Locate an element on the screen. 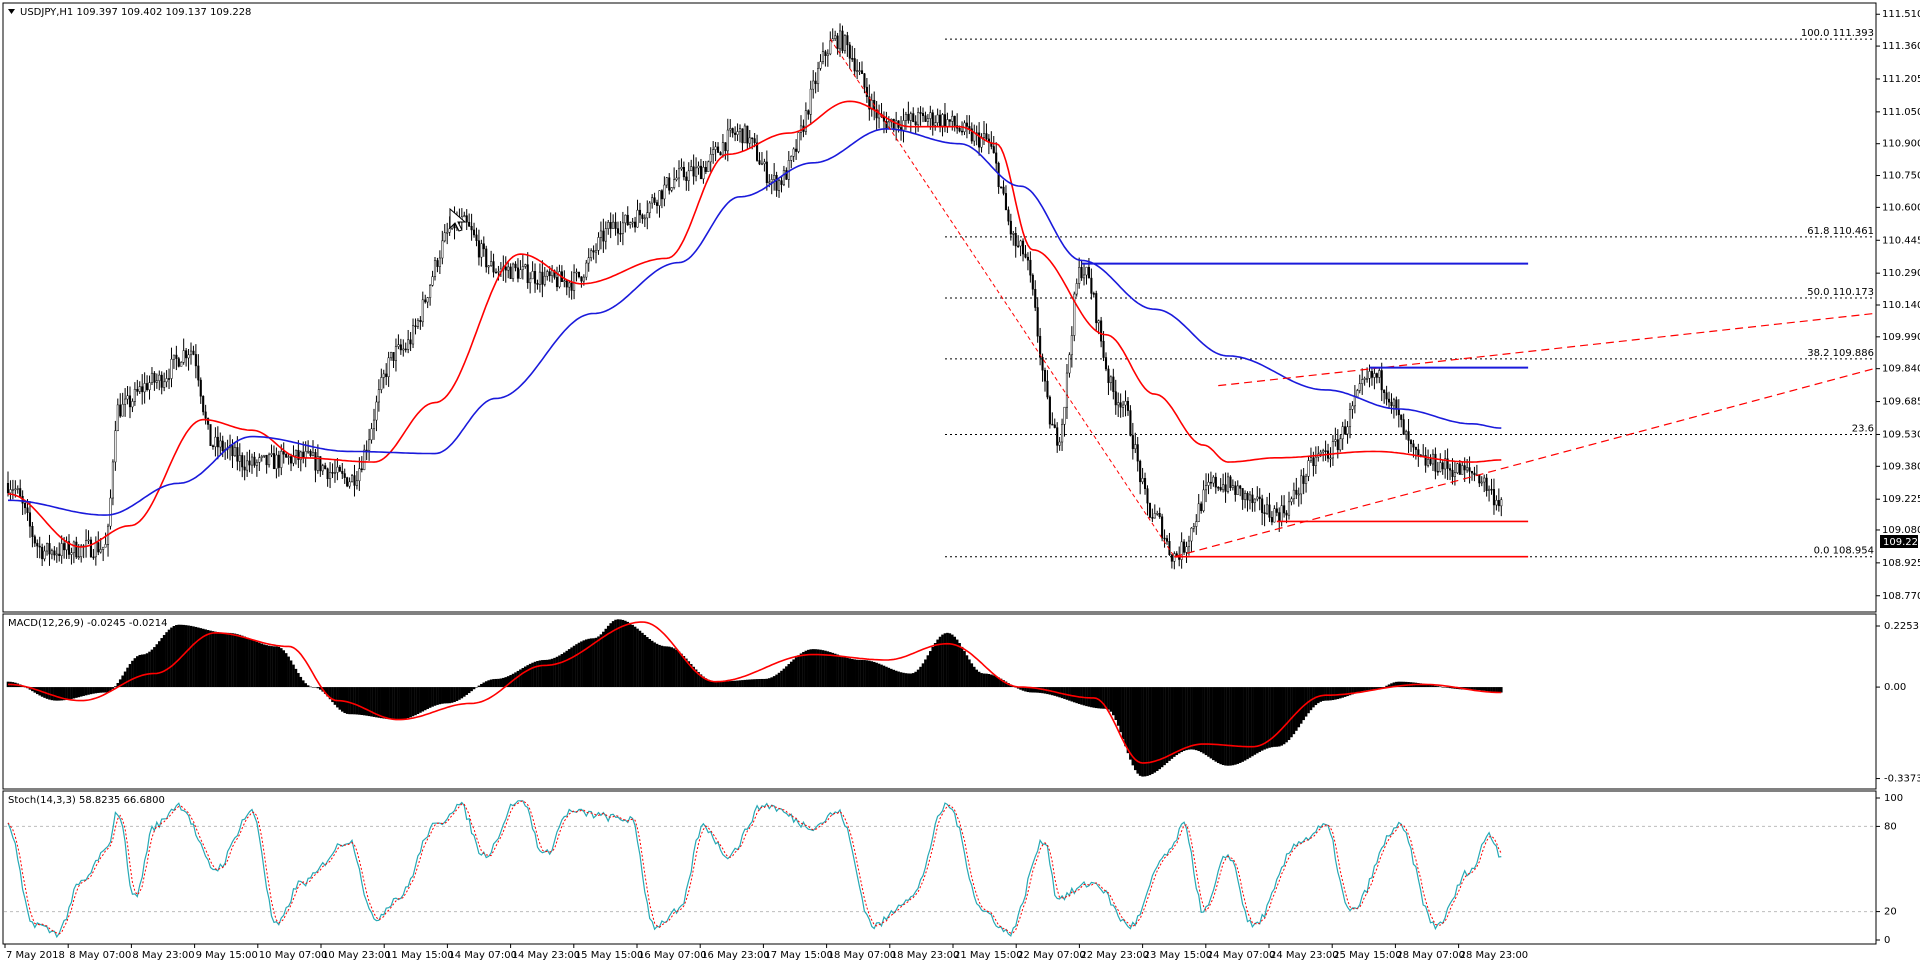 The image size is (1920, 967). macd-tick-label: -0.3373 is located at coordinates (1902, 779).